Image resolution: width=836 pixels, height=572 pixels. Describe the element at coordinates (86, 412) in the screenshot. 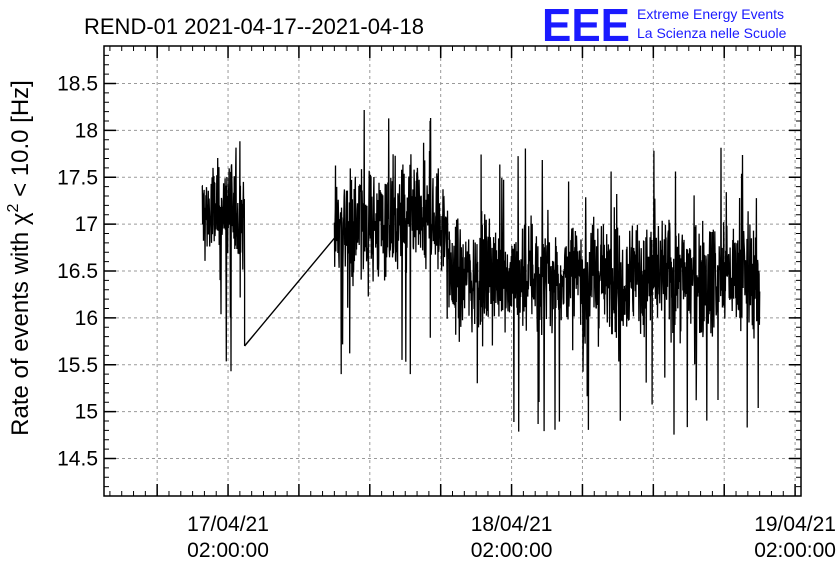

I see `y-tick-label: 15` at that location.